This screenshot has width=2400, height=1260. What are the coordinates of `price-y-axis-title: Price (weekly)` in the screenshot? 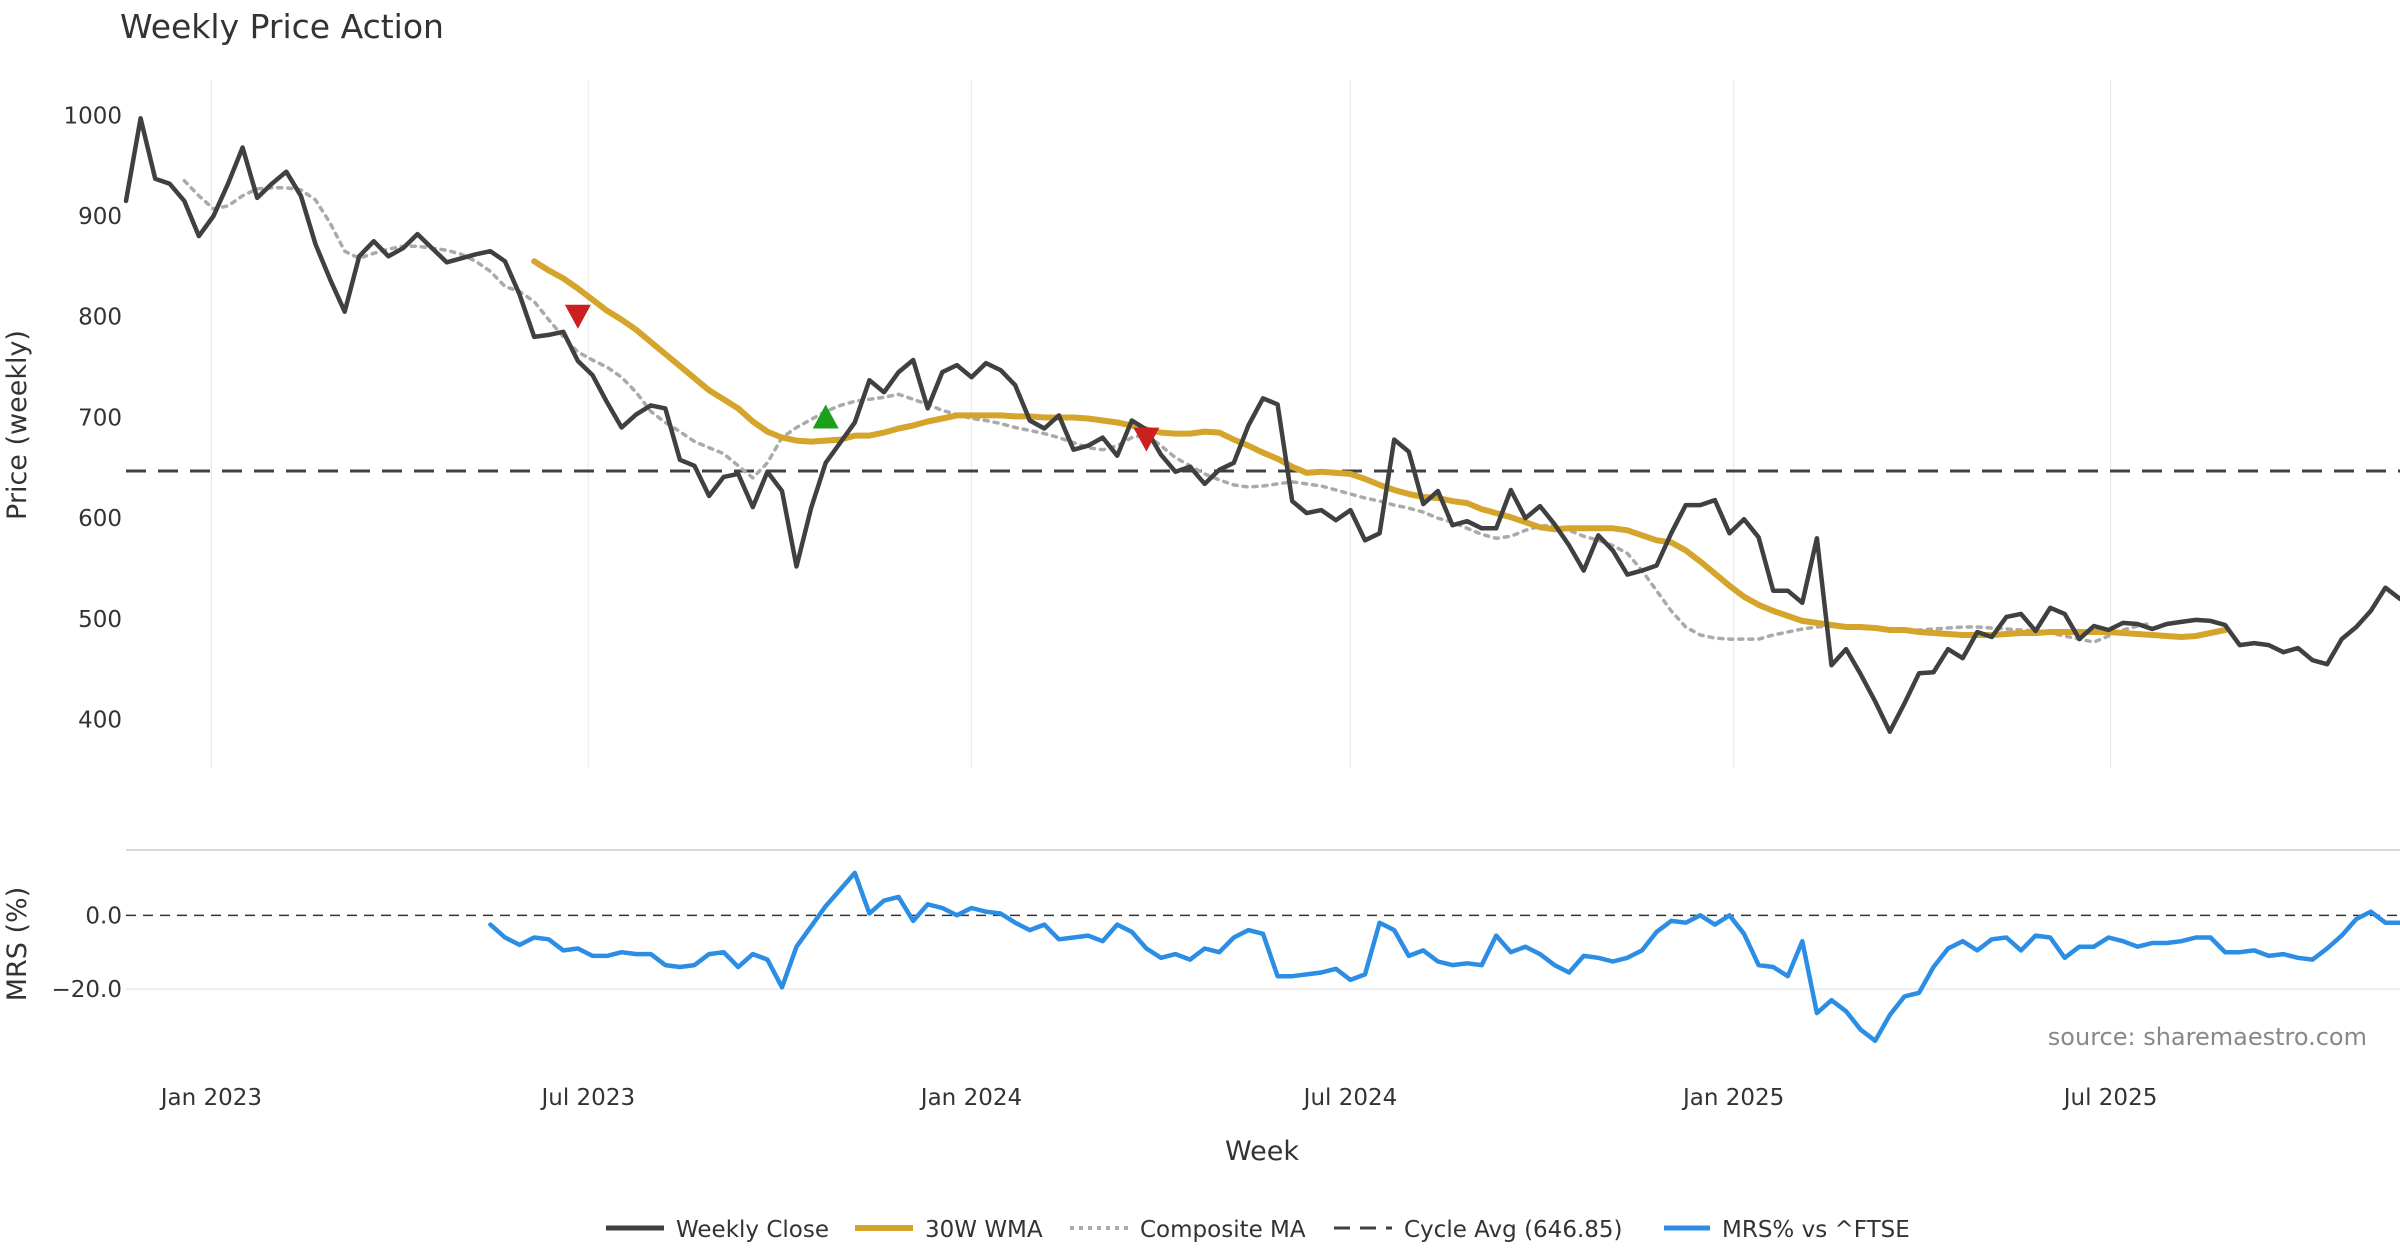 It's located at (17, 425).